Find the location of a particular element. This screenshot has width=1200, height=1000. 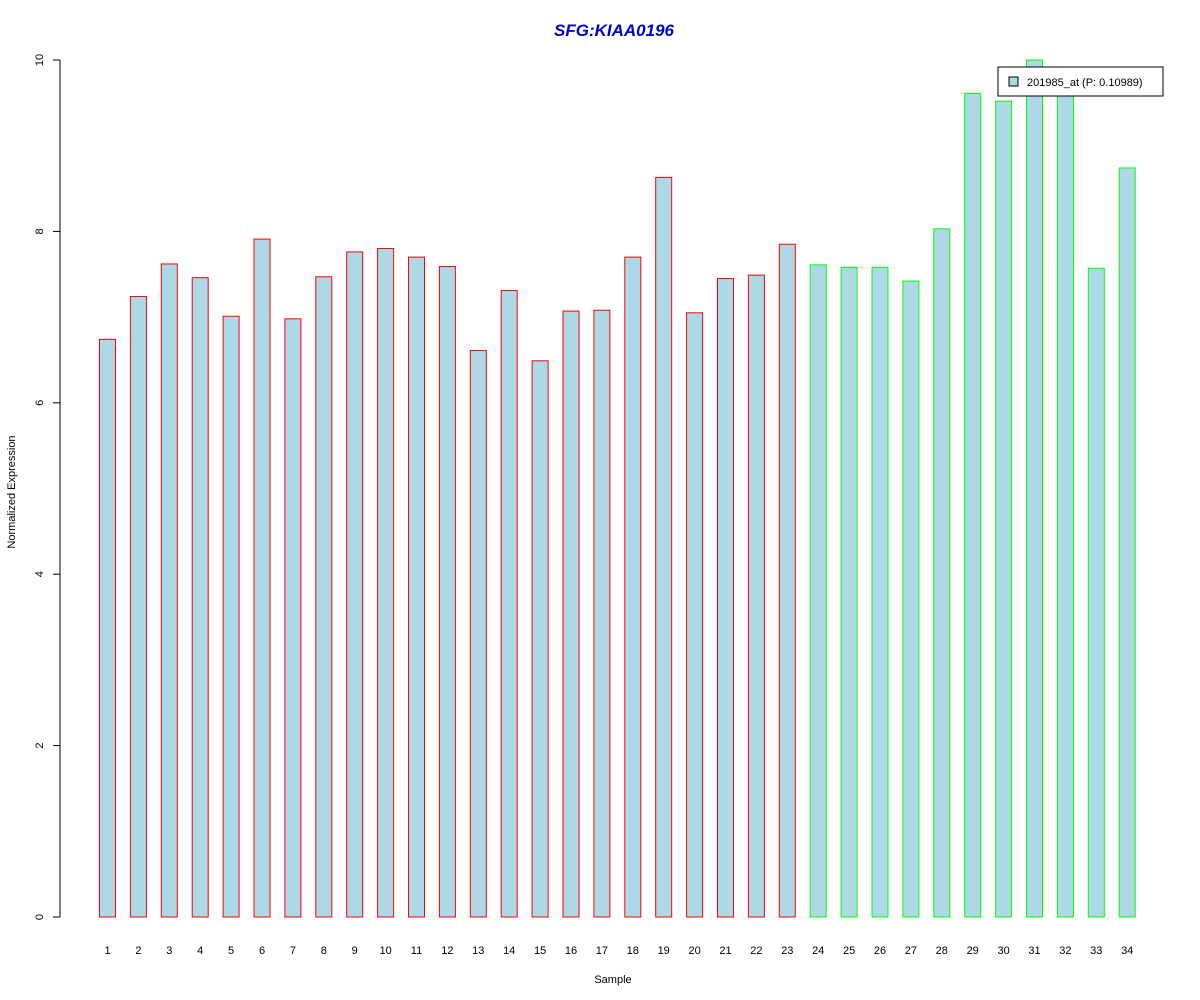

x-tick-label: 16 is located at coordinates (571, 951).